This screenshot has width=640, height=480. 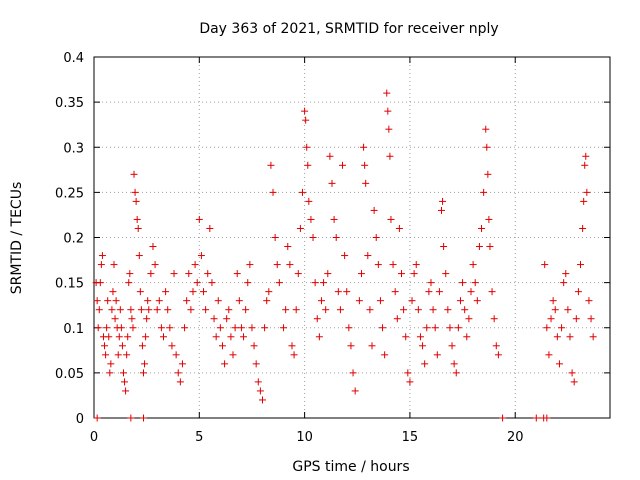 What do you see at coordinates (69, 239) in the screenshot?
I see `y-tick-labels: 0 0.05 0.1 0.15 0.2 0.25 0.3 0.35 0.4` at bounding box center [69, 239].